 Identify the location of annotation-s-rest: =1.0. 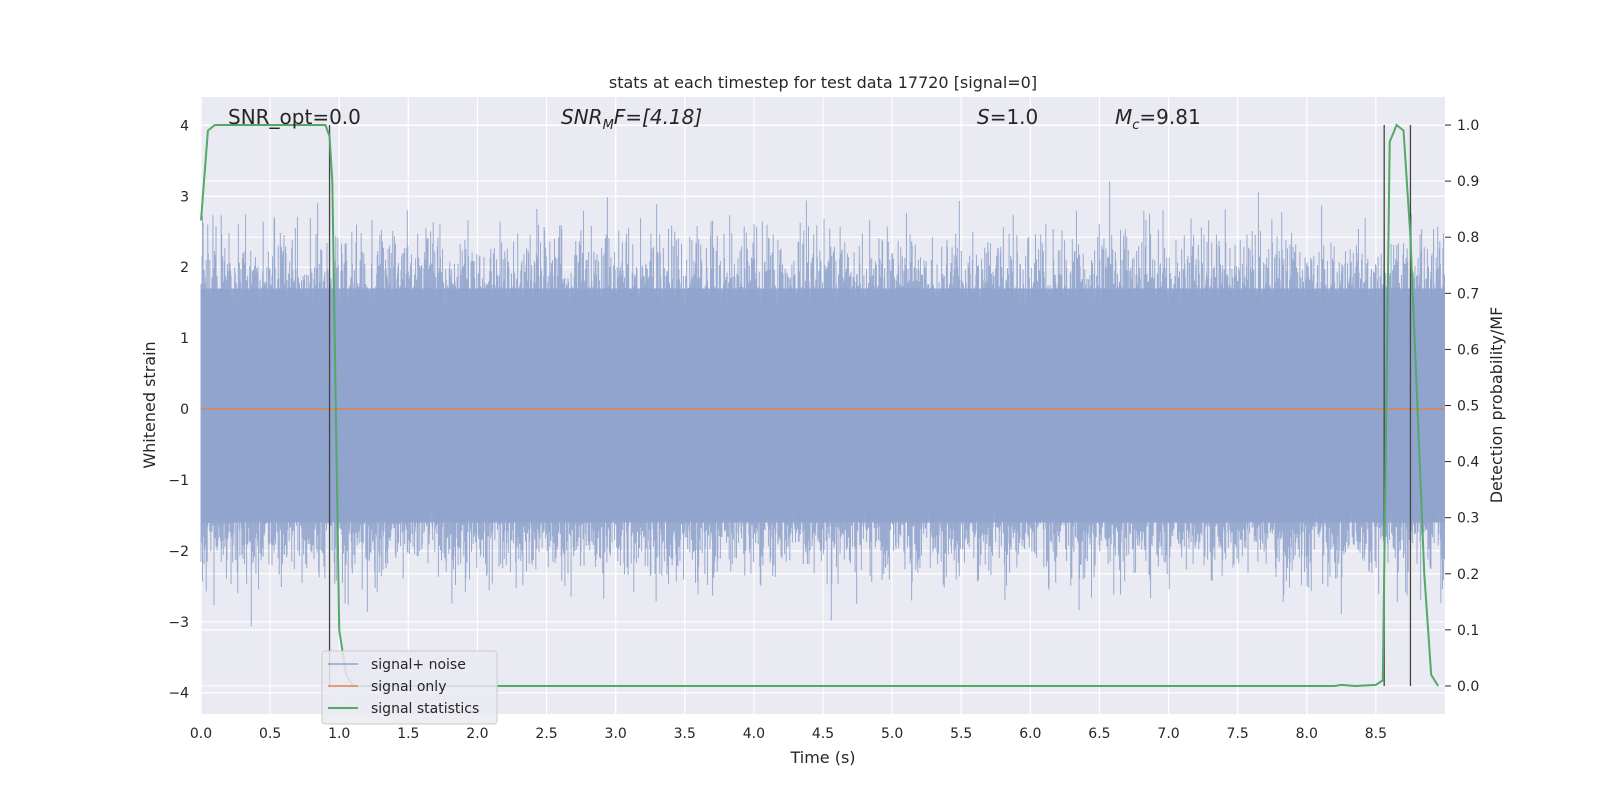
(1014, 117).